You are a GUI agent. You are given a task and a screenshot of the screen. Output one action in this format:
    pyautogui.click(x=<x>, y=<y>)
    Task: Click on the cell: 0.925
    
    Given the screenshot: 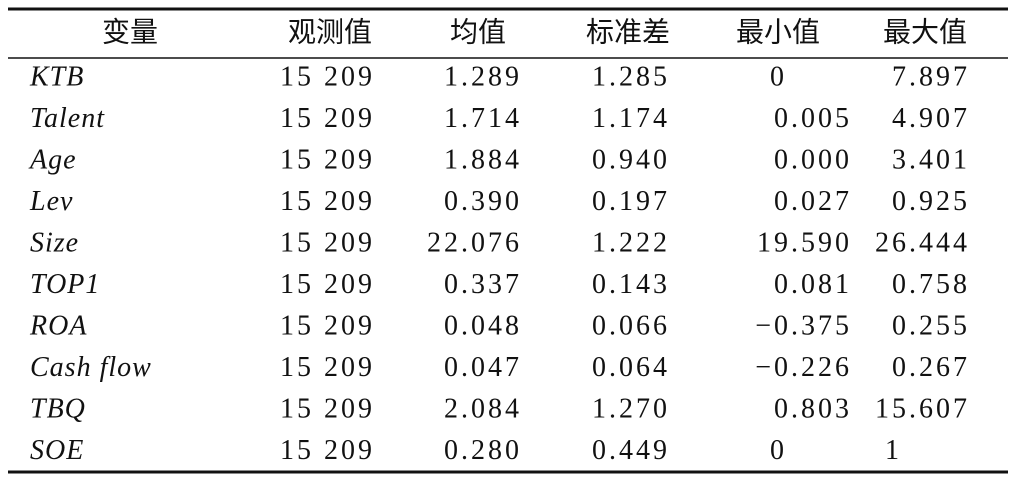 What is the action you would take?
    pyautogui.click(x=931, y=201)
    